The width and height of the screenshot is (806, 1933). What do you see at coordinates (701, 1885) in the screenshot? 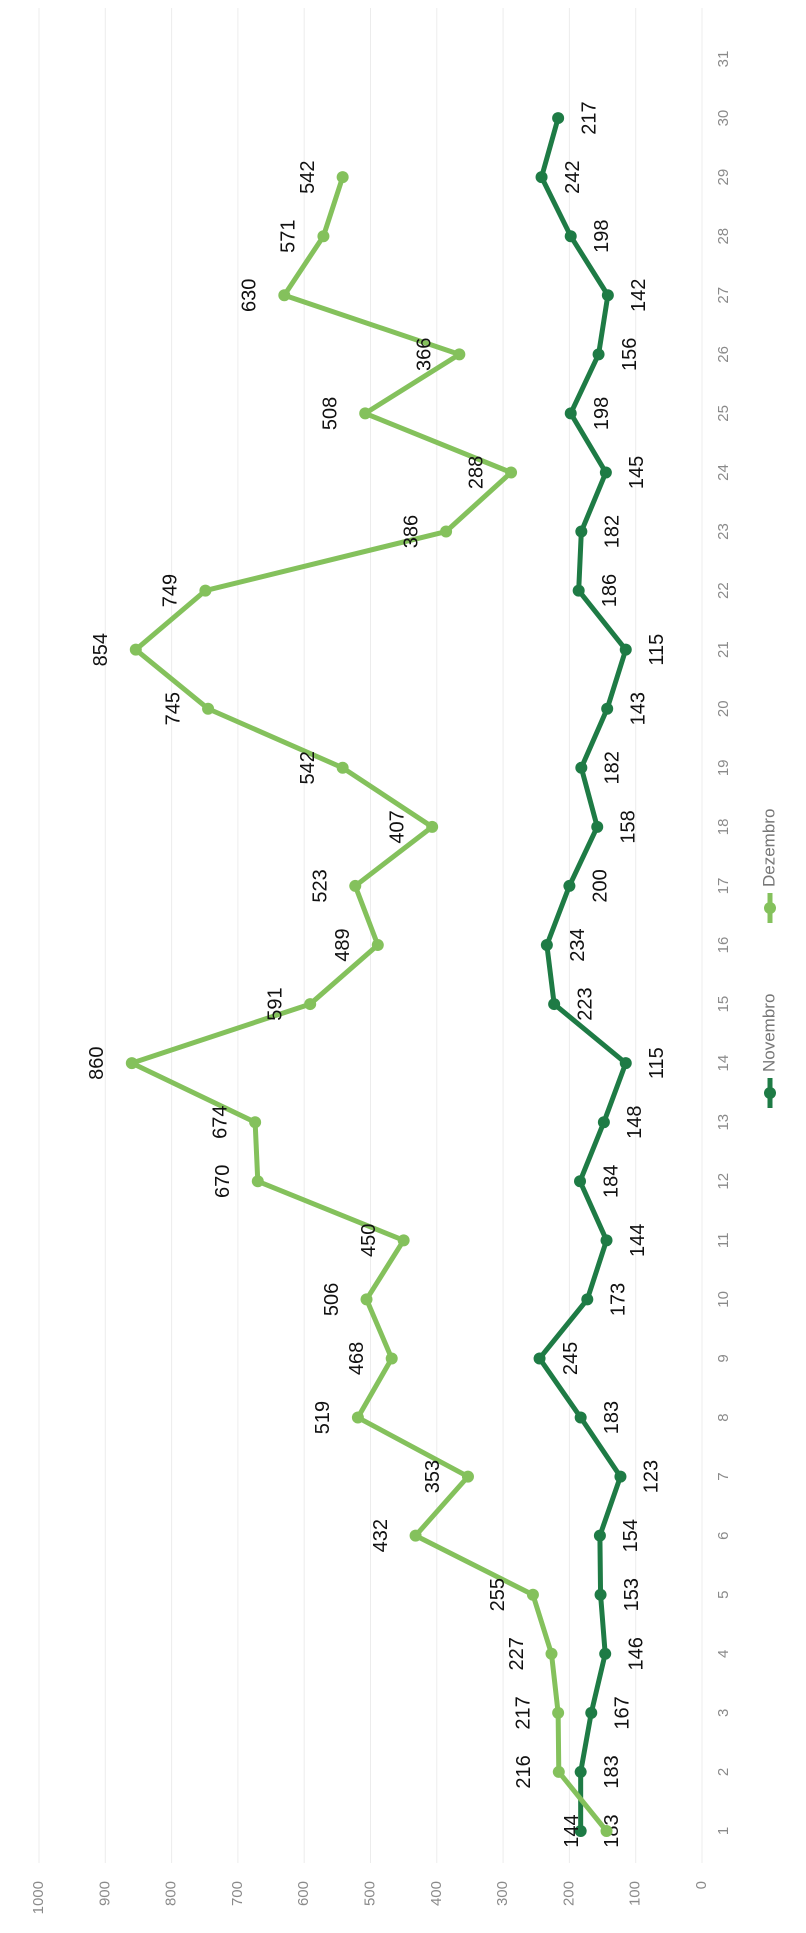
I see `y-tick-label: 0` at bounding box center [701, 1885].